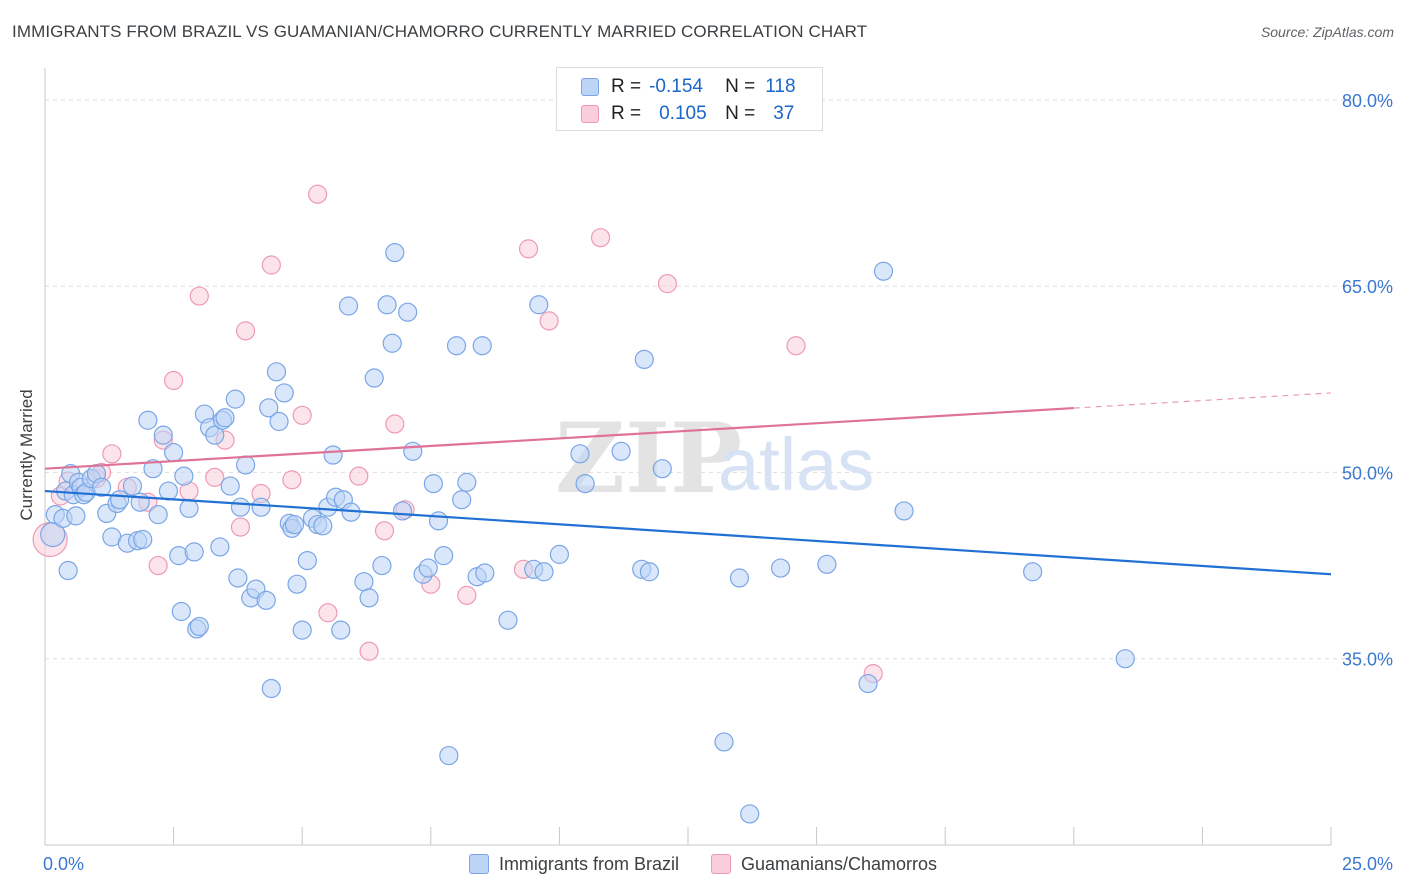  Describe the element at coordinates (796, 464) in the screenshot. I see `watermark-atlas: atlas` at that location.